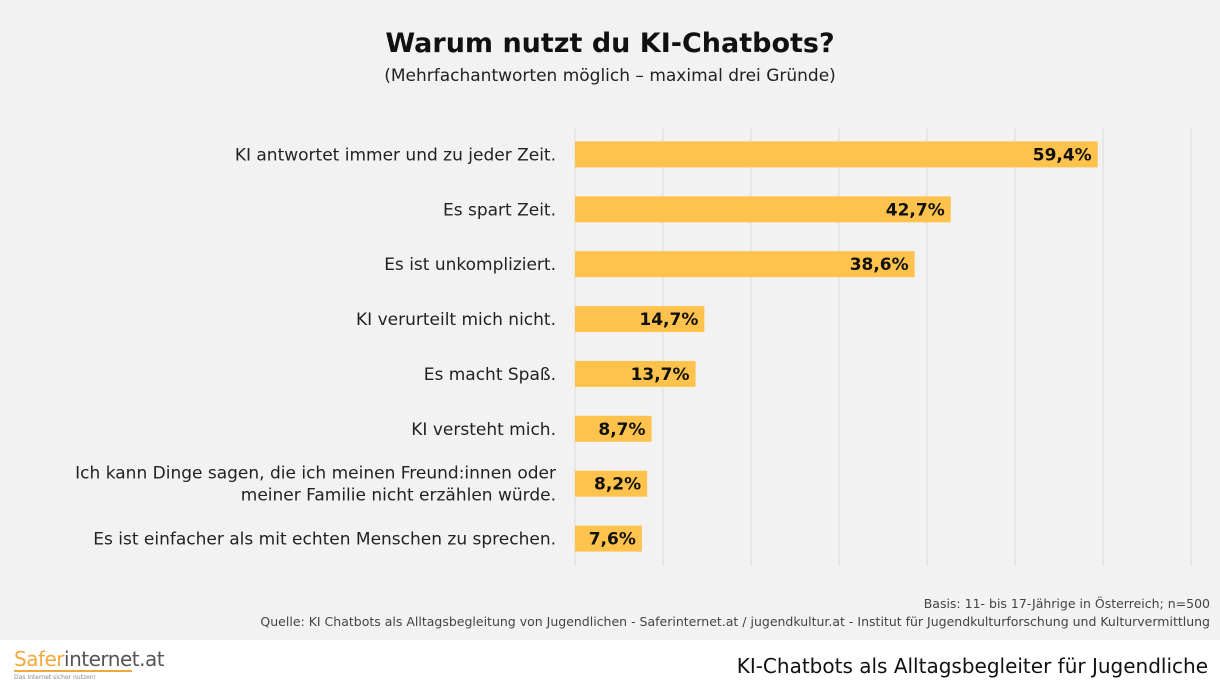 The width and height of the screenshot is (1220, 686). Describe the element at coordinates (1062, 155) in the screenshot. I see `data-label: 59,4%` at that location.